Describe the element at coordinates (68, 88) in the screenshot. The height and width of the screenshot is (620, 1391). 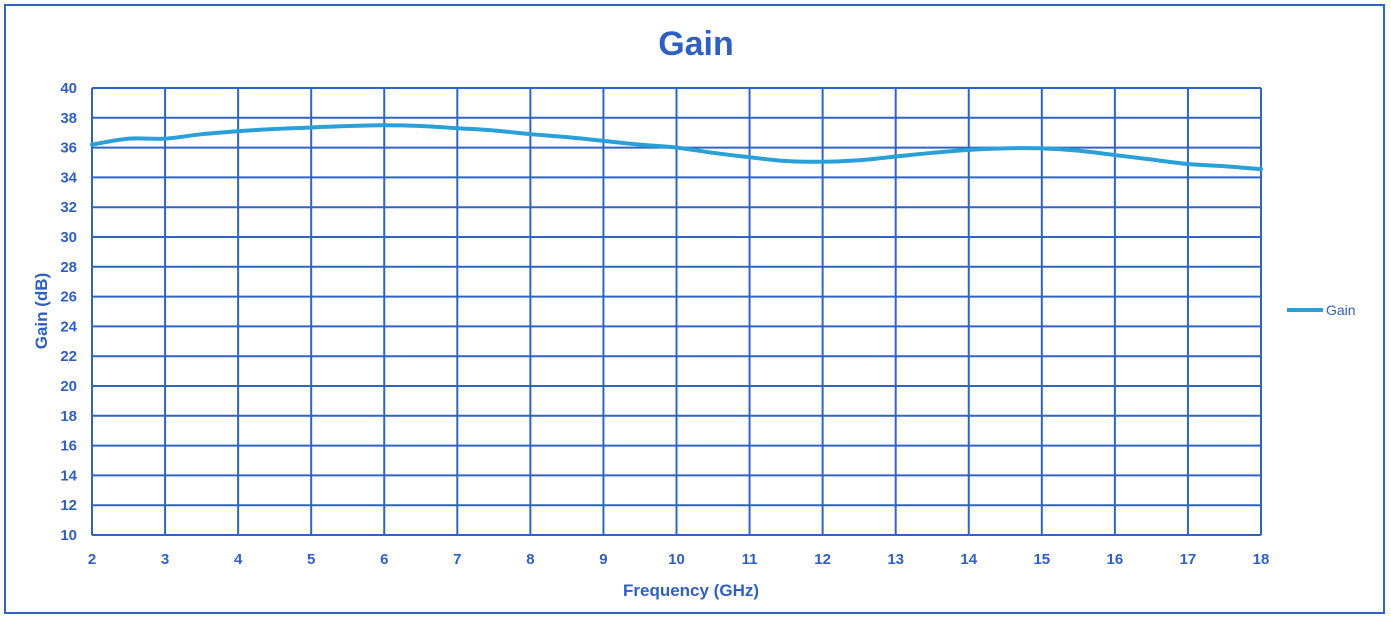
I see `y-tick-label: 40` at that location.